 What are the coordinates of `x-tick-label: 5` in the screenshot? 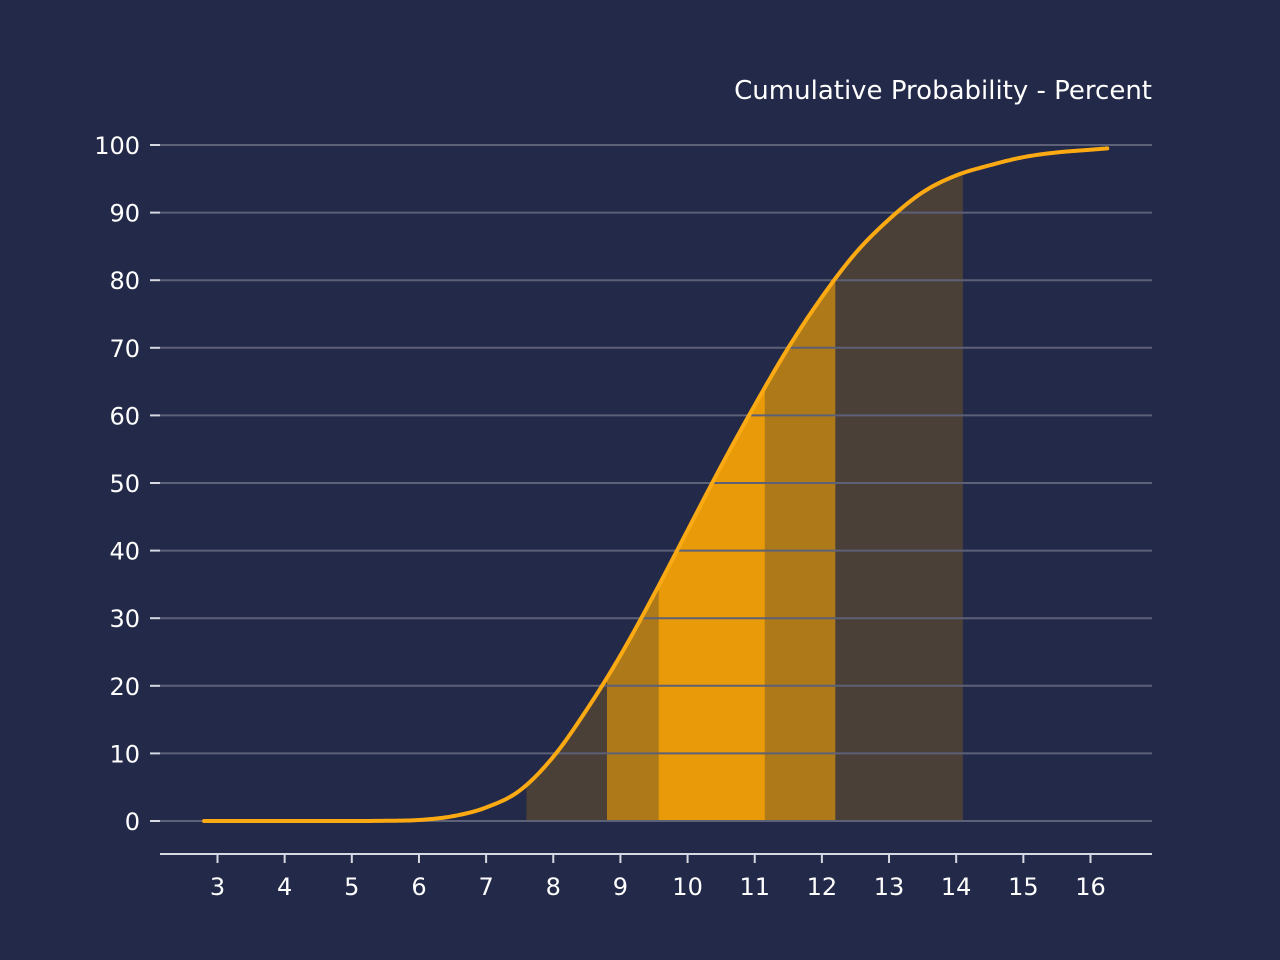 It's located at (351, 887).